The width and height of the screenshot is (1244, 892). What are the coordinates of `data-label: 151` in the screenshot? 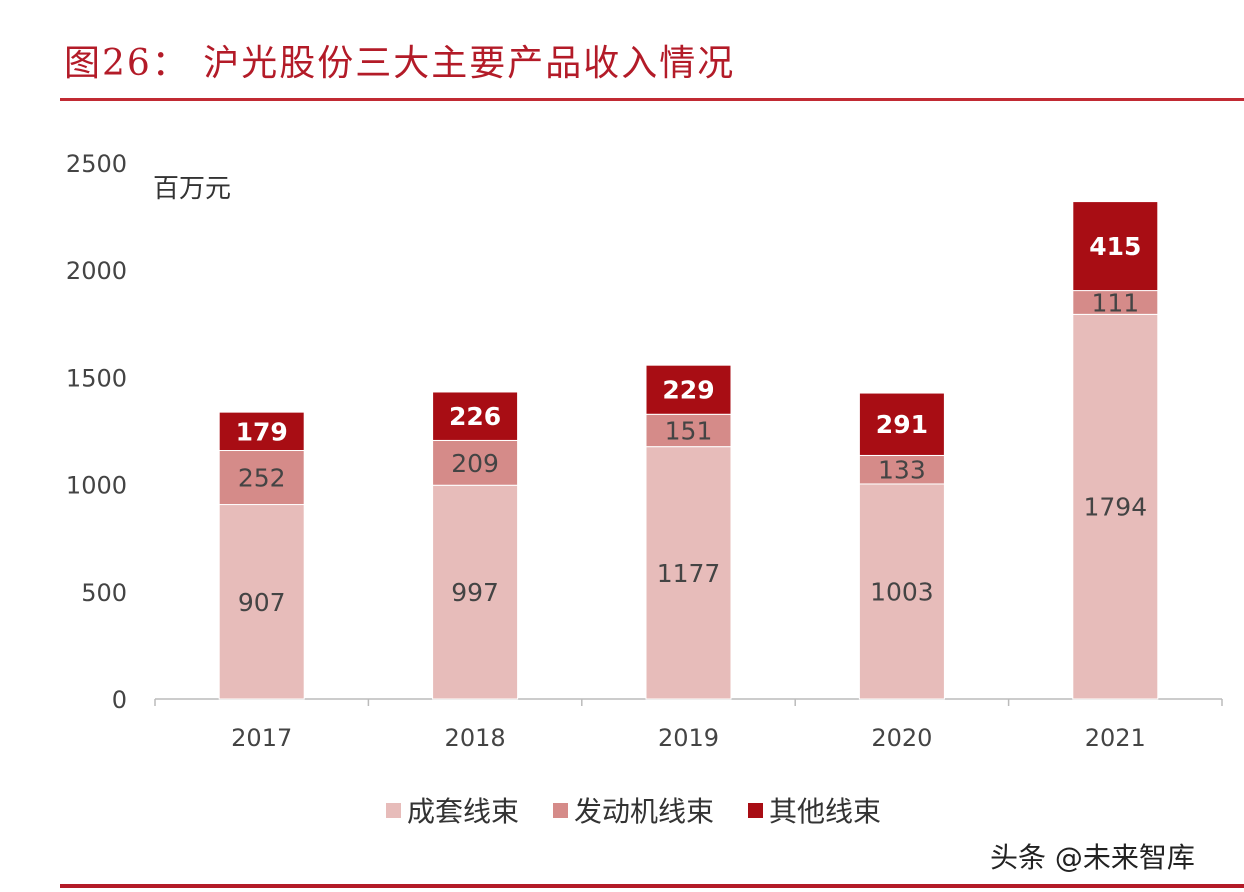 It's located at (689, 430).